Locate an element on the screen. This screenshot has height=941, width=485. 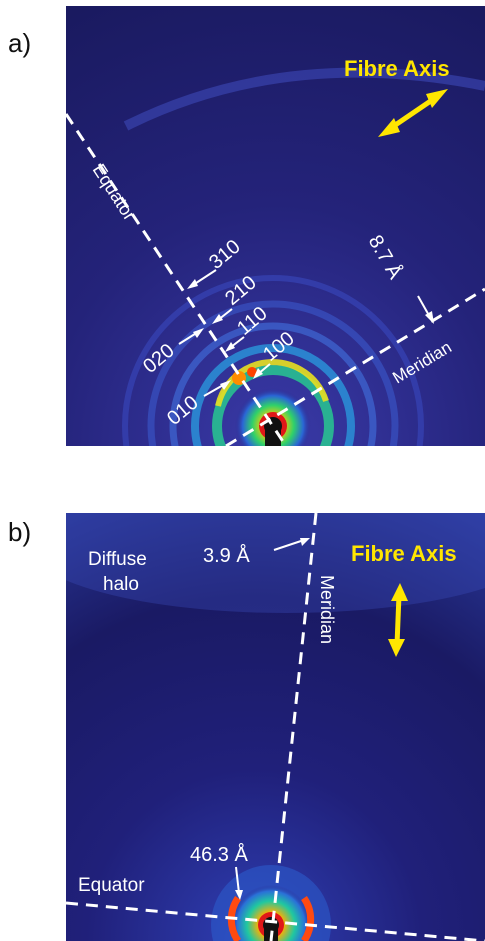
meridian-label-b: Meridian is located at coordinates (327, 609).